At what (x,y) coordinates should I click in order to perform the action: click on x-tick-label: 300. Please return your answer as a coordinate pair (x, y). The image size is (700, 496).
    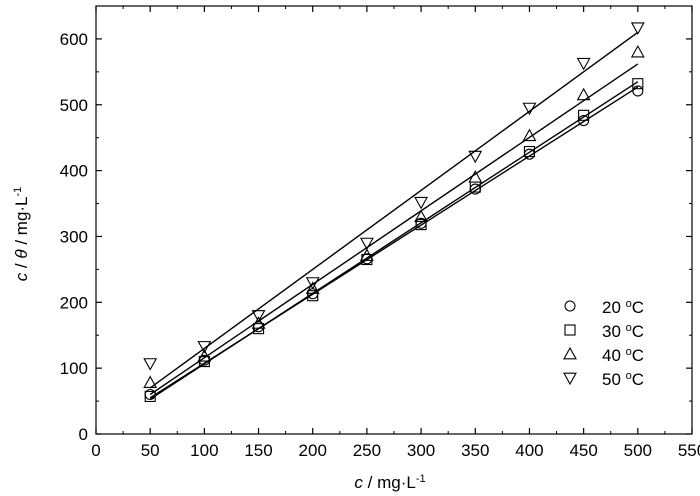
    Looking at the image, I should click on (421, 450).